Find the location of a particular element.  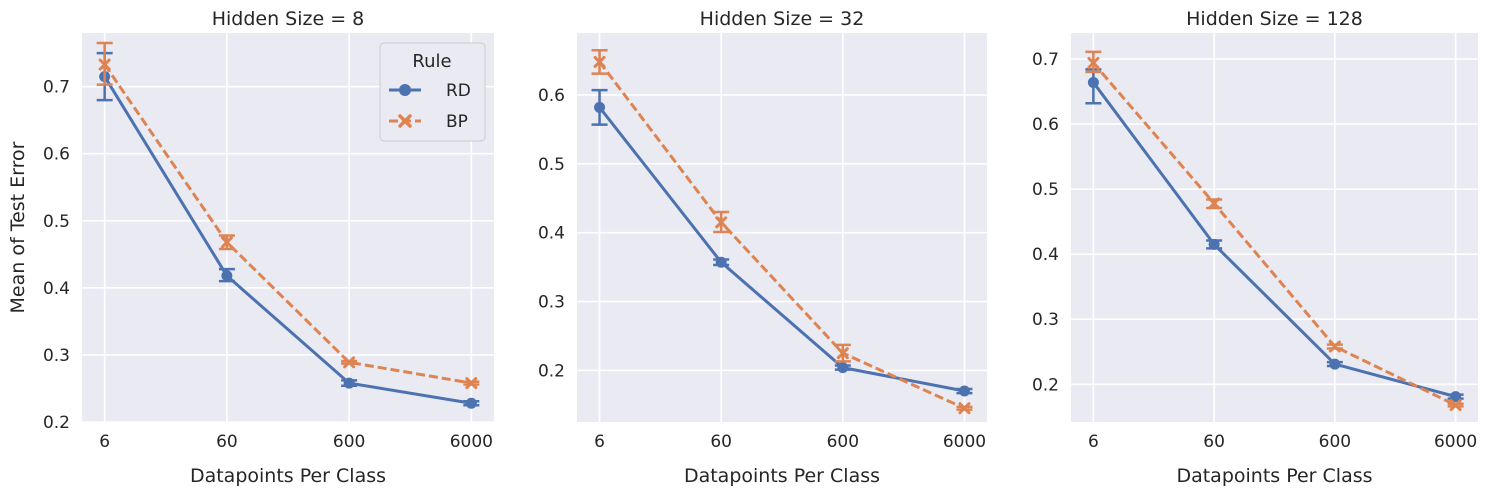

legend-entry-rd: RD is located at coordinates (430, 91).